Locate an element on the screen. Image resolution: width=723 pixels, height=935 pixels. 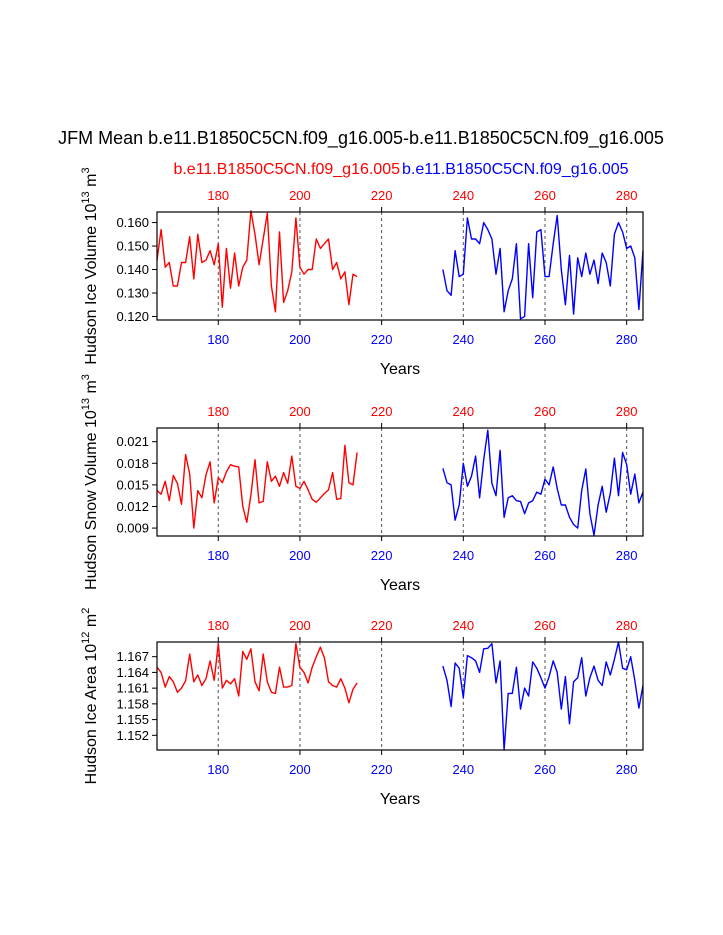
y-tick-label: 0.021 is located at coordinates (132, 441).